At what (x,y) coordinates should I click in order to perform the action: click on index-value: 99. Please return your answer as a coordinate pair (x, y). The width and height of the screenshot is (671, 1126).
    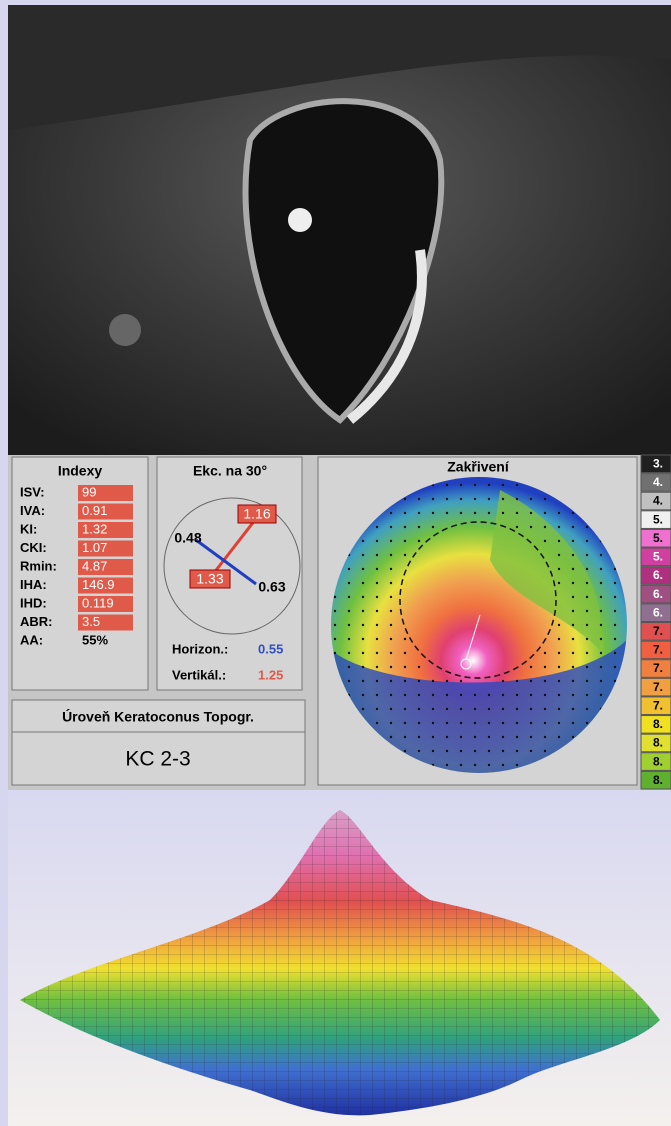
    Looking at the image, I should click on (89, 491).